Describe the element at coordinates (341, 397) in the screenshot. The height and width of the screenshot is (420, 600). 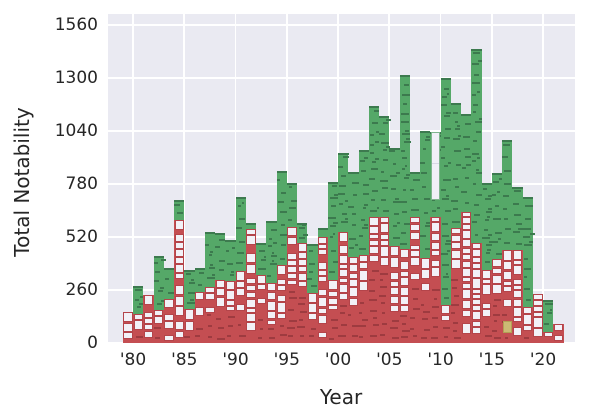
I see `x-axis-title: Year` at that location.